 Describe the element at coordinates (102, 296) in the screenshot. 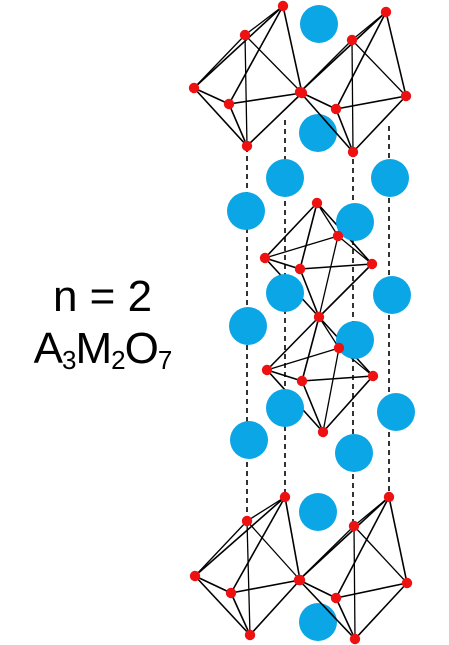

I see `n-value-label: n = 2` at that location.